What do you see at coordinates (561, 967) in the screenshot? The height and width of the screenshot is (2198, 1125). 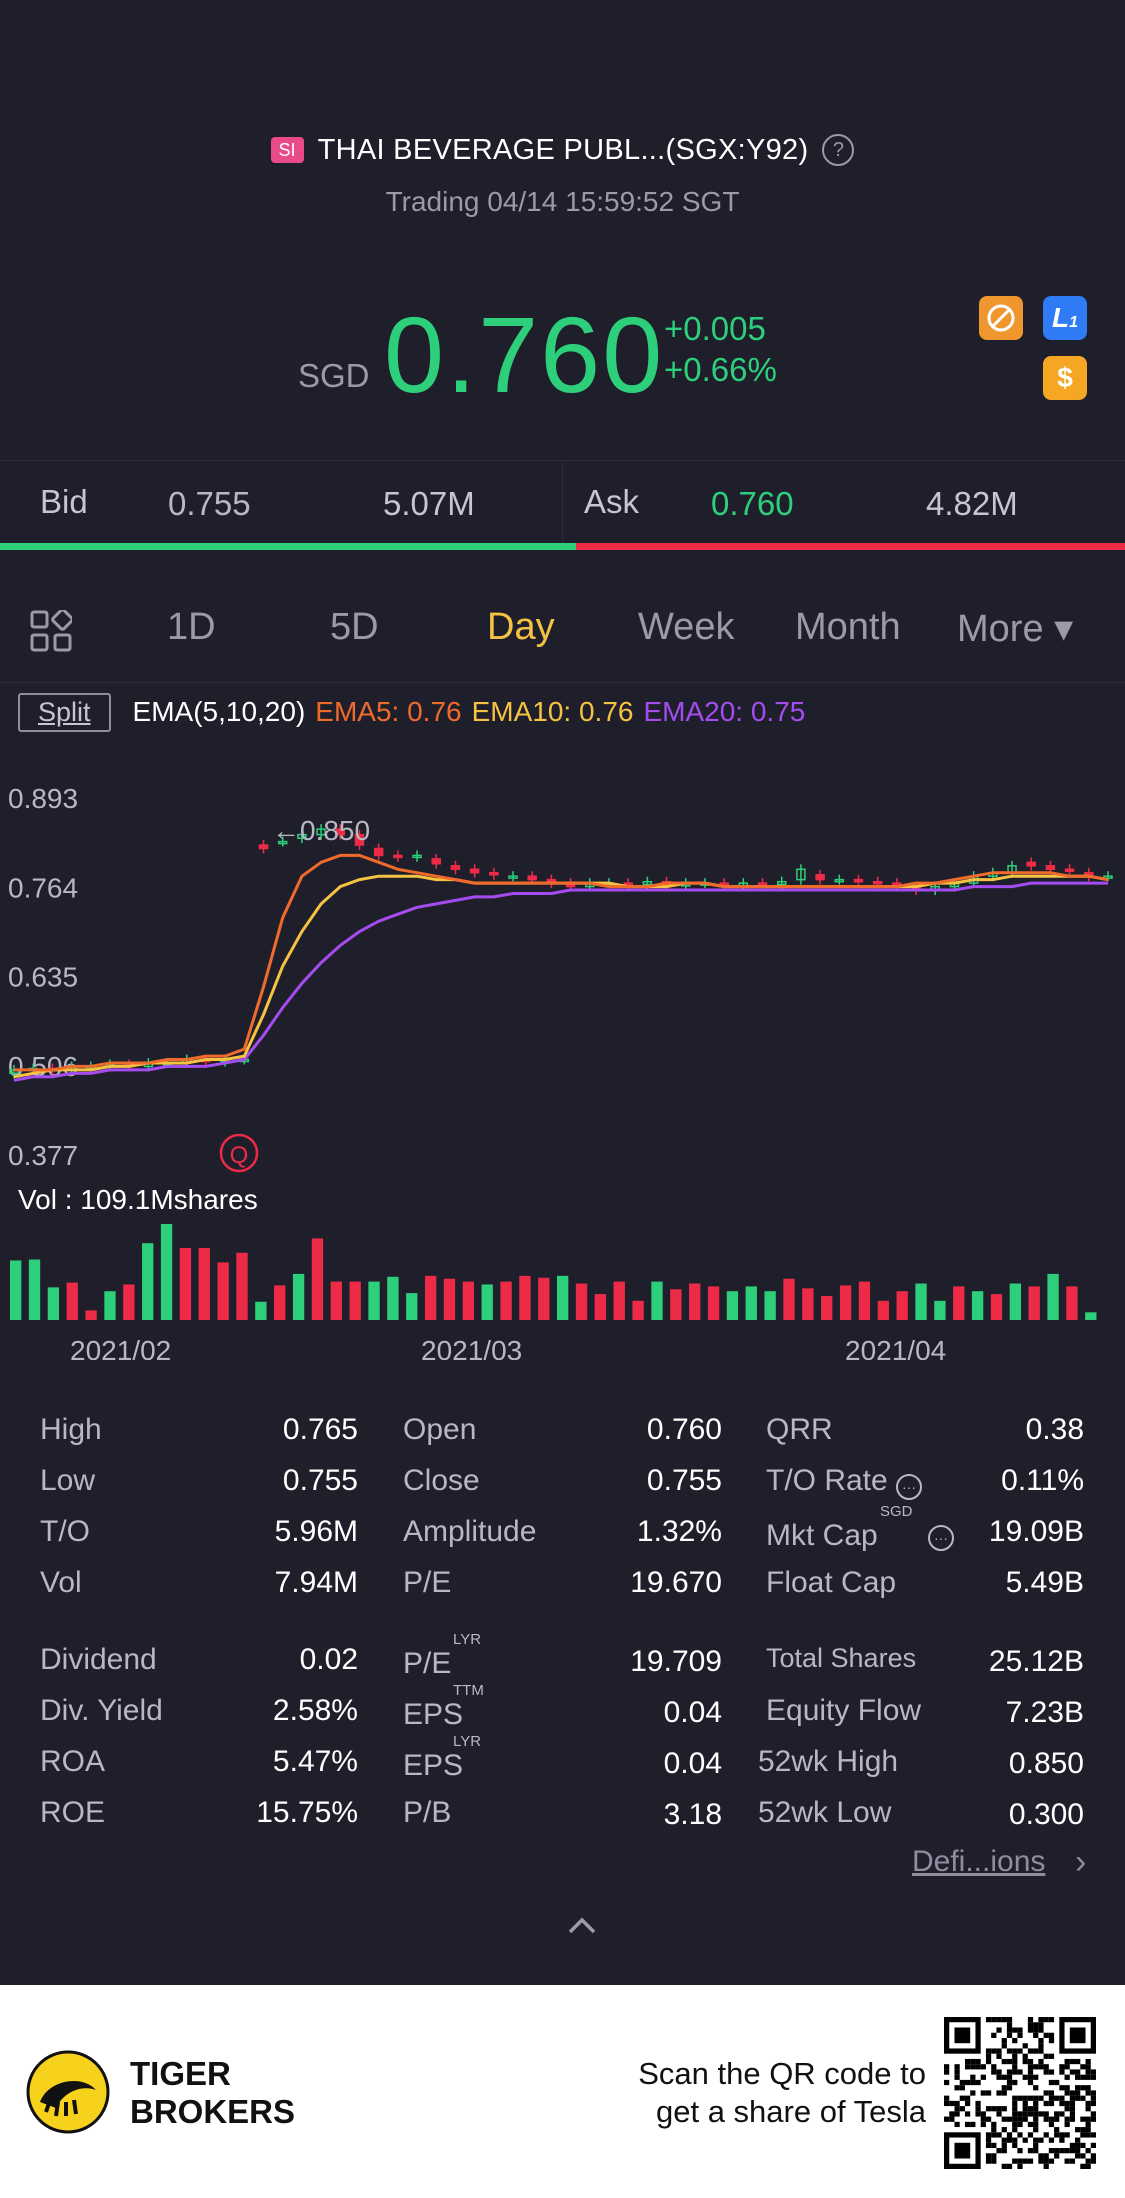 I see `ema-lines` at bounding box center [561, 967].